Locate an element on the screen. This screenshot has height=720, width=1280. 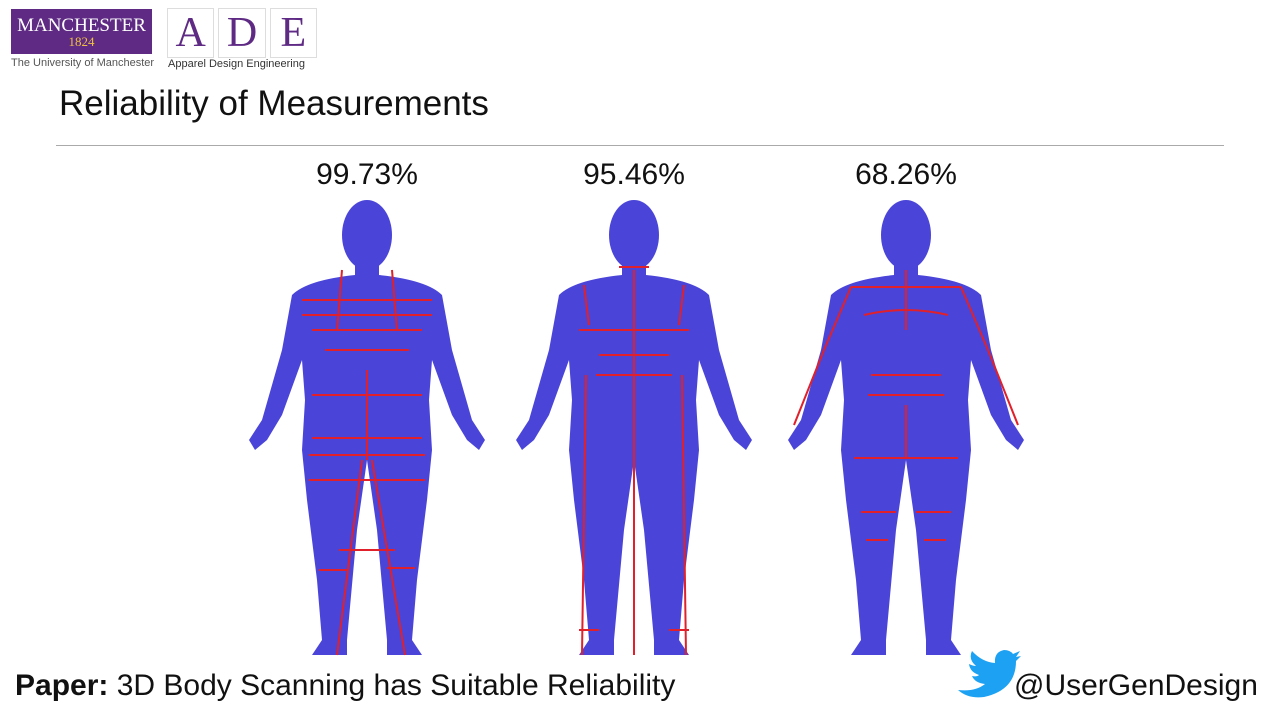
ade-logo: A D E is located at coordinates (242, 33).